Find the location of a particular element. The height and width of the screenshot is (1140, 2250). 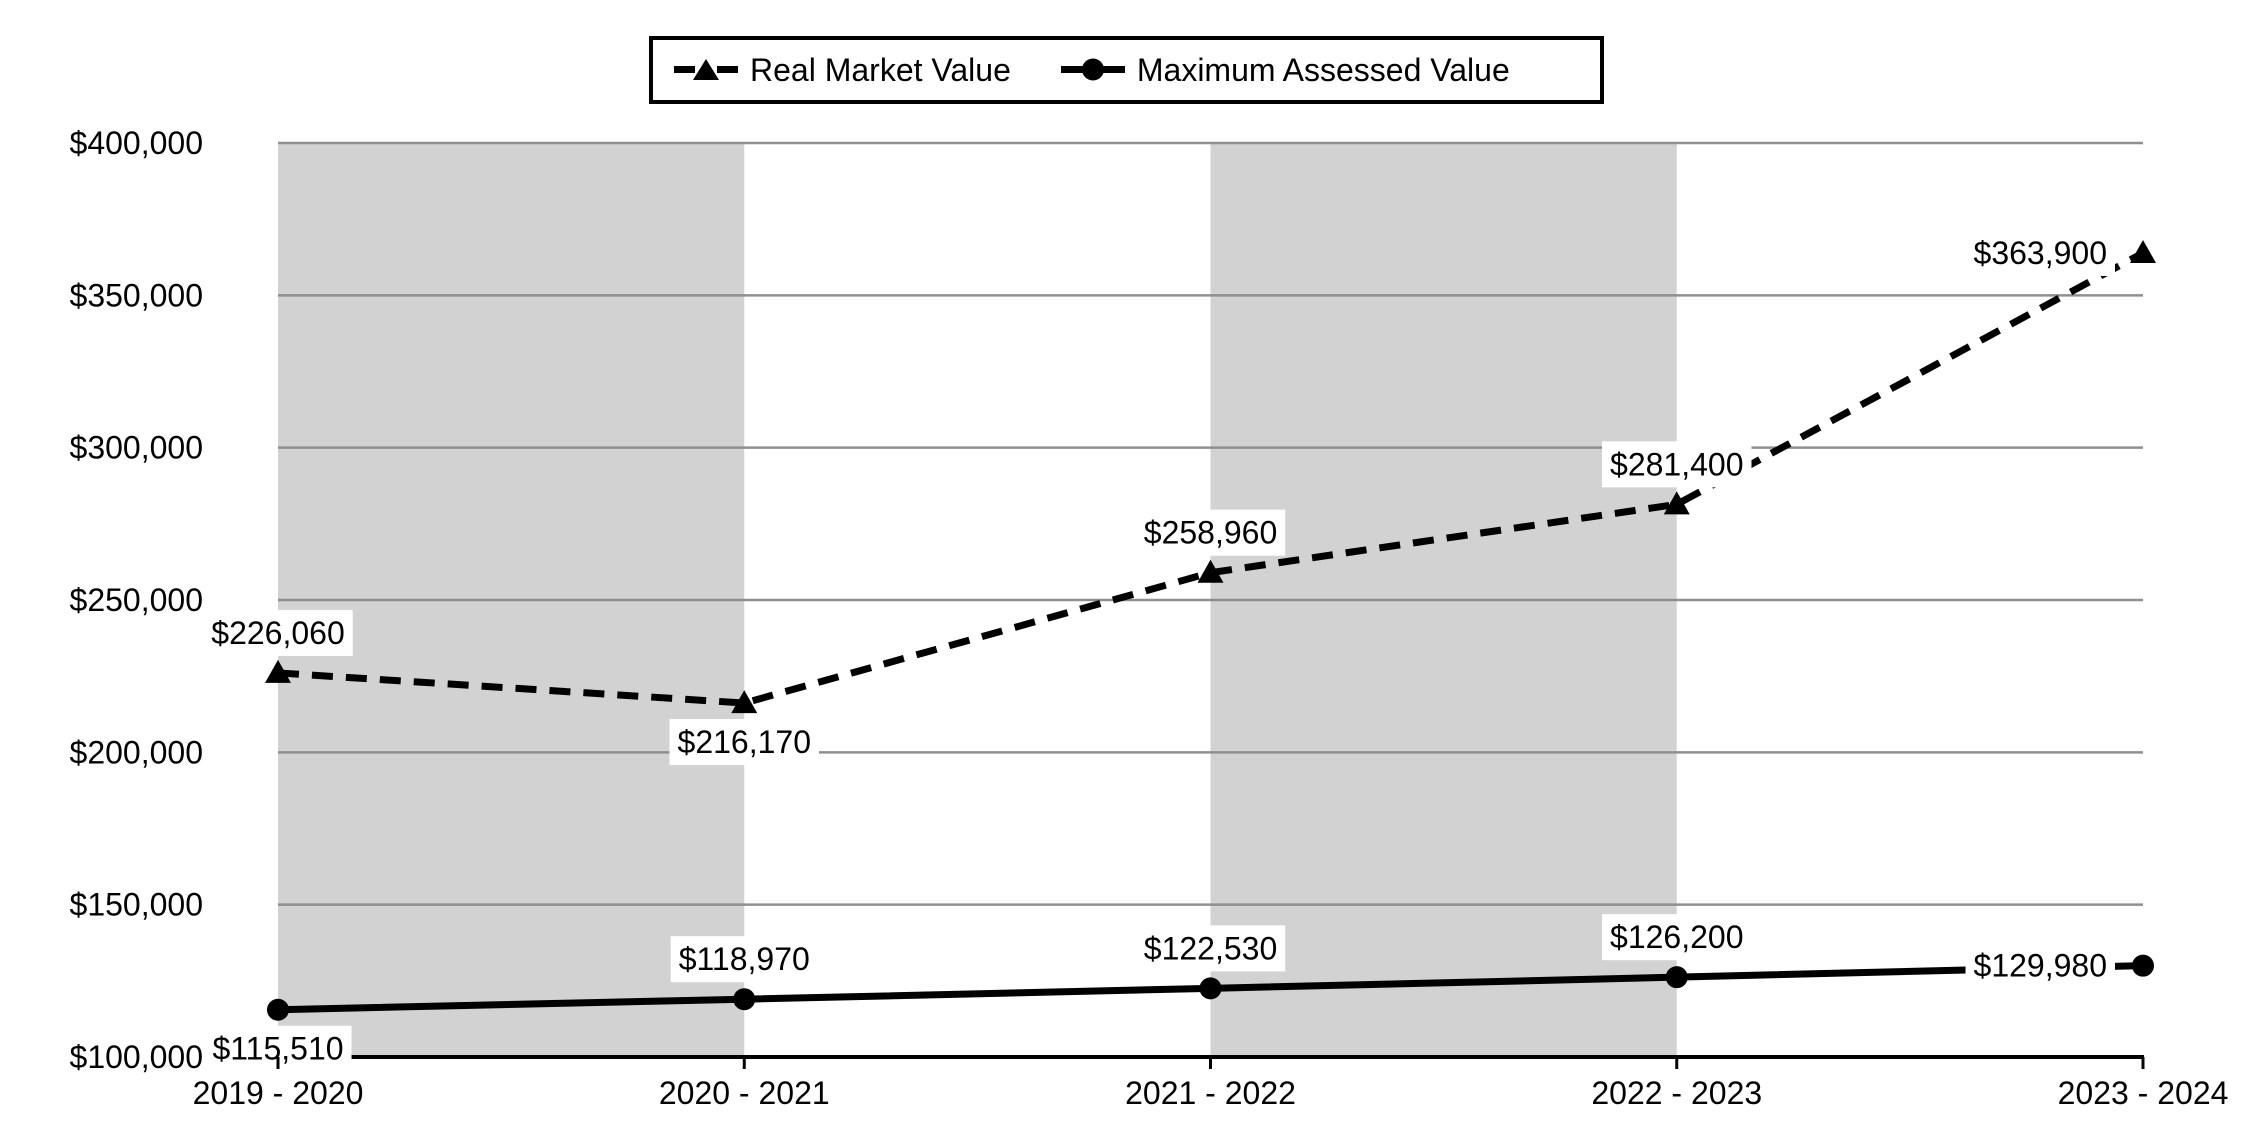

y-axis-tick-label: $100,000 is located at coordinates (136, 1057).